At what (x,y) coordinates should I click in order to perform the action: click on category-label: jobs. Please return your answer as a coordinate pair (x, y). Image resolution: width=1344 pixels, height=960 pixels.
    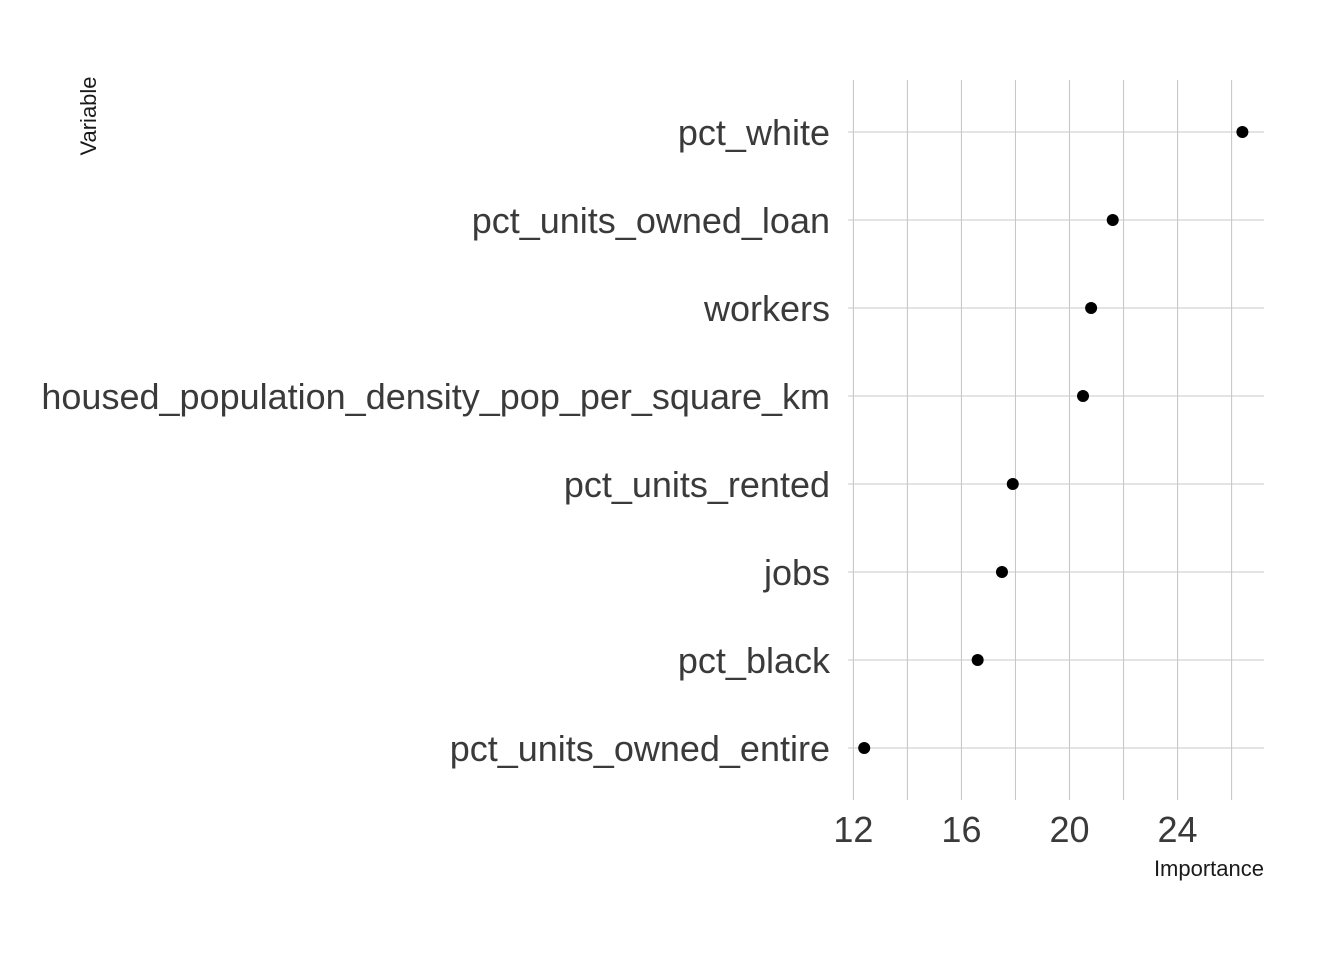
    Looking at the image, I should click on (796, 572).